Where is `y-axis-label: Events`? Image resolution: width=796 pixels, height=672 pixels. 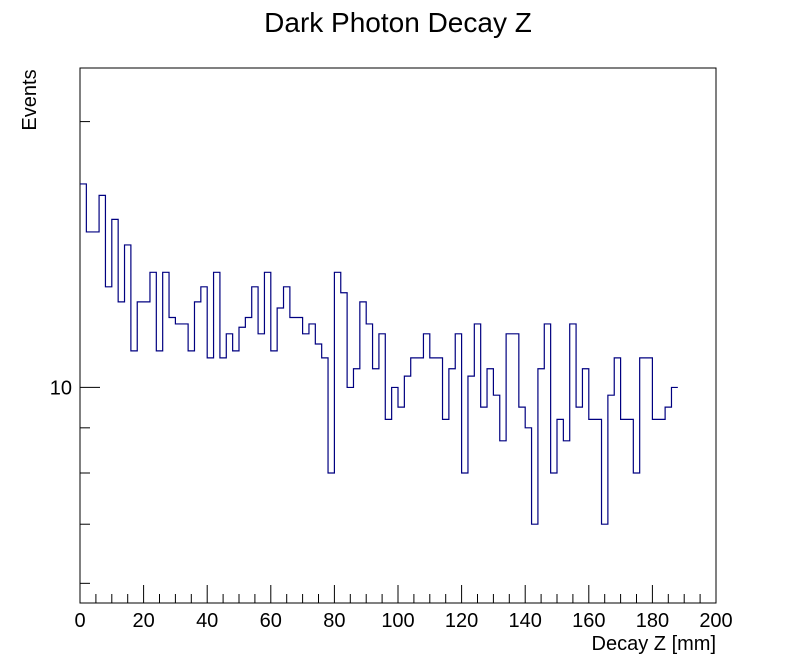
y-axis-label: Events is located at coordinates (30, 99).